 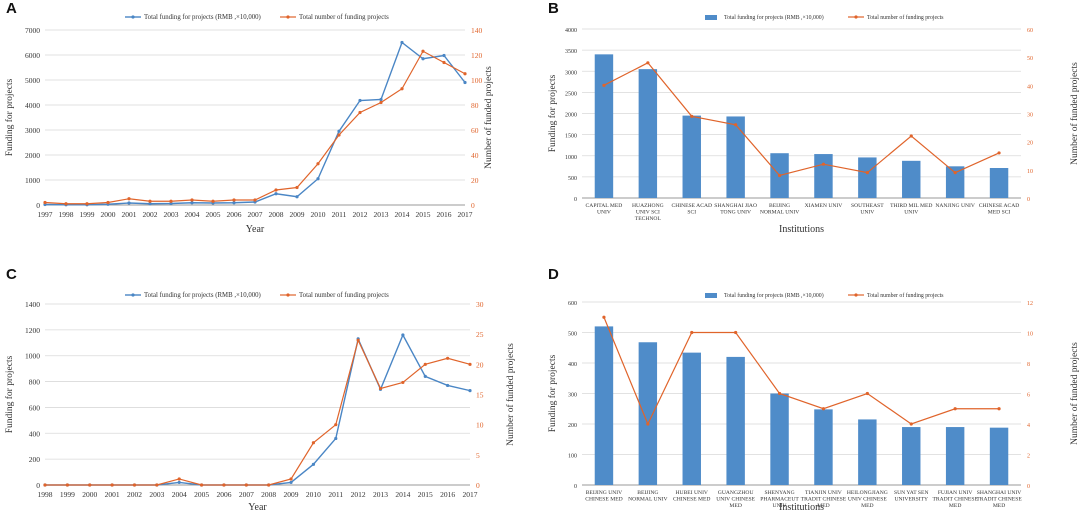 What do you see at coordinates (223, 494) in the screenshot?
I see `x-tick-label: 2006` at bounding box center [223, 494].